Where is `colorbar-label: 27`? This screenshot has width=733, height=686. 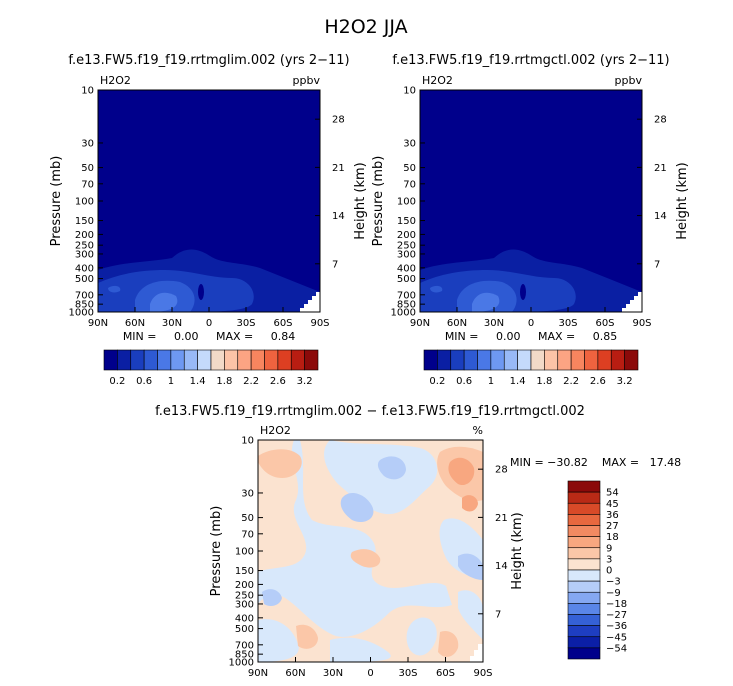
colorbar-label: 27 is located at coordinates (612, 526).